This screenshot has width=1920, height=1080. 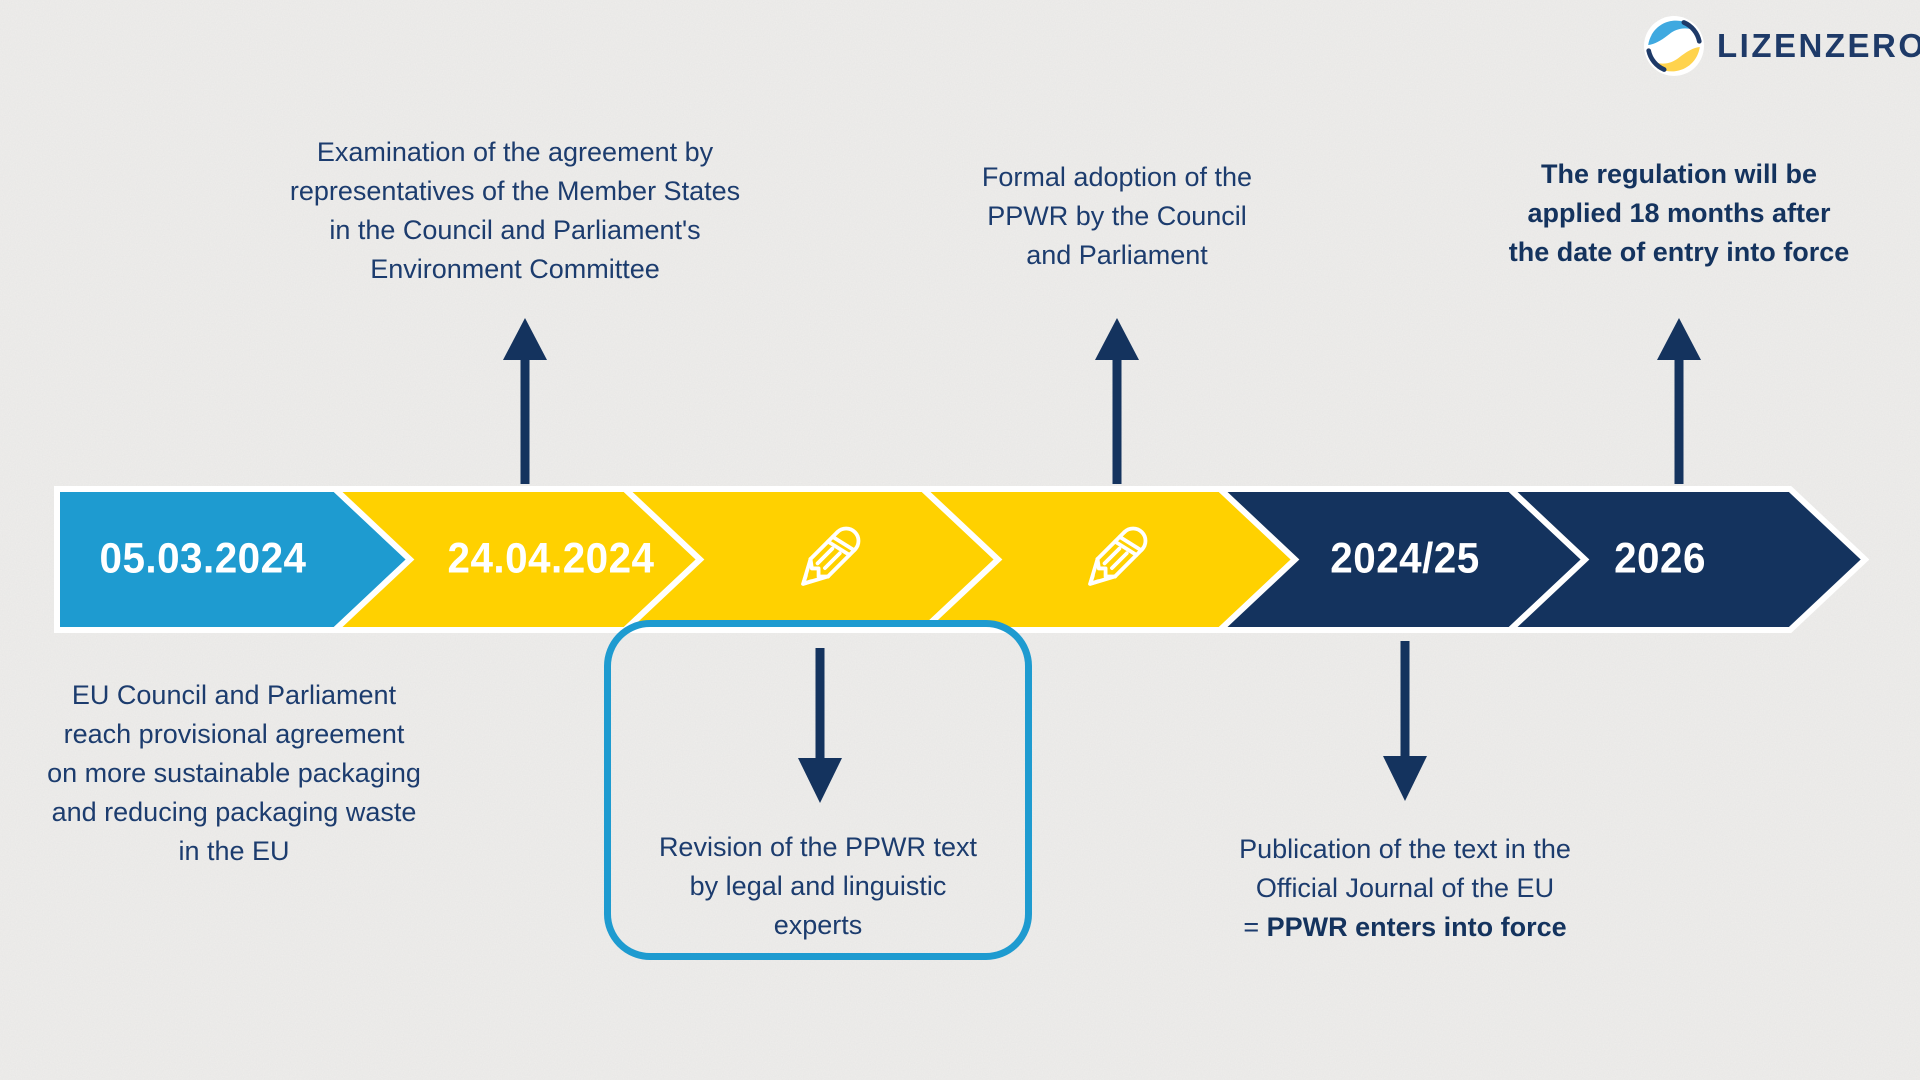 What do you see at coordinates (515, 191) in the screenshot?
I see `annotation-line: representatives of the Member States` at bounding box center [515, 191].